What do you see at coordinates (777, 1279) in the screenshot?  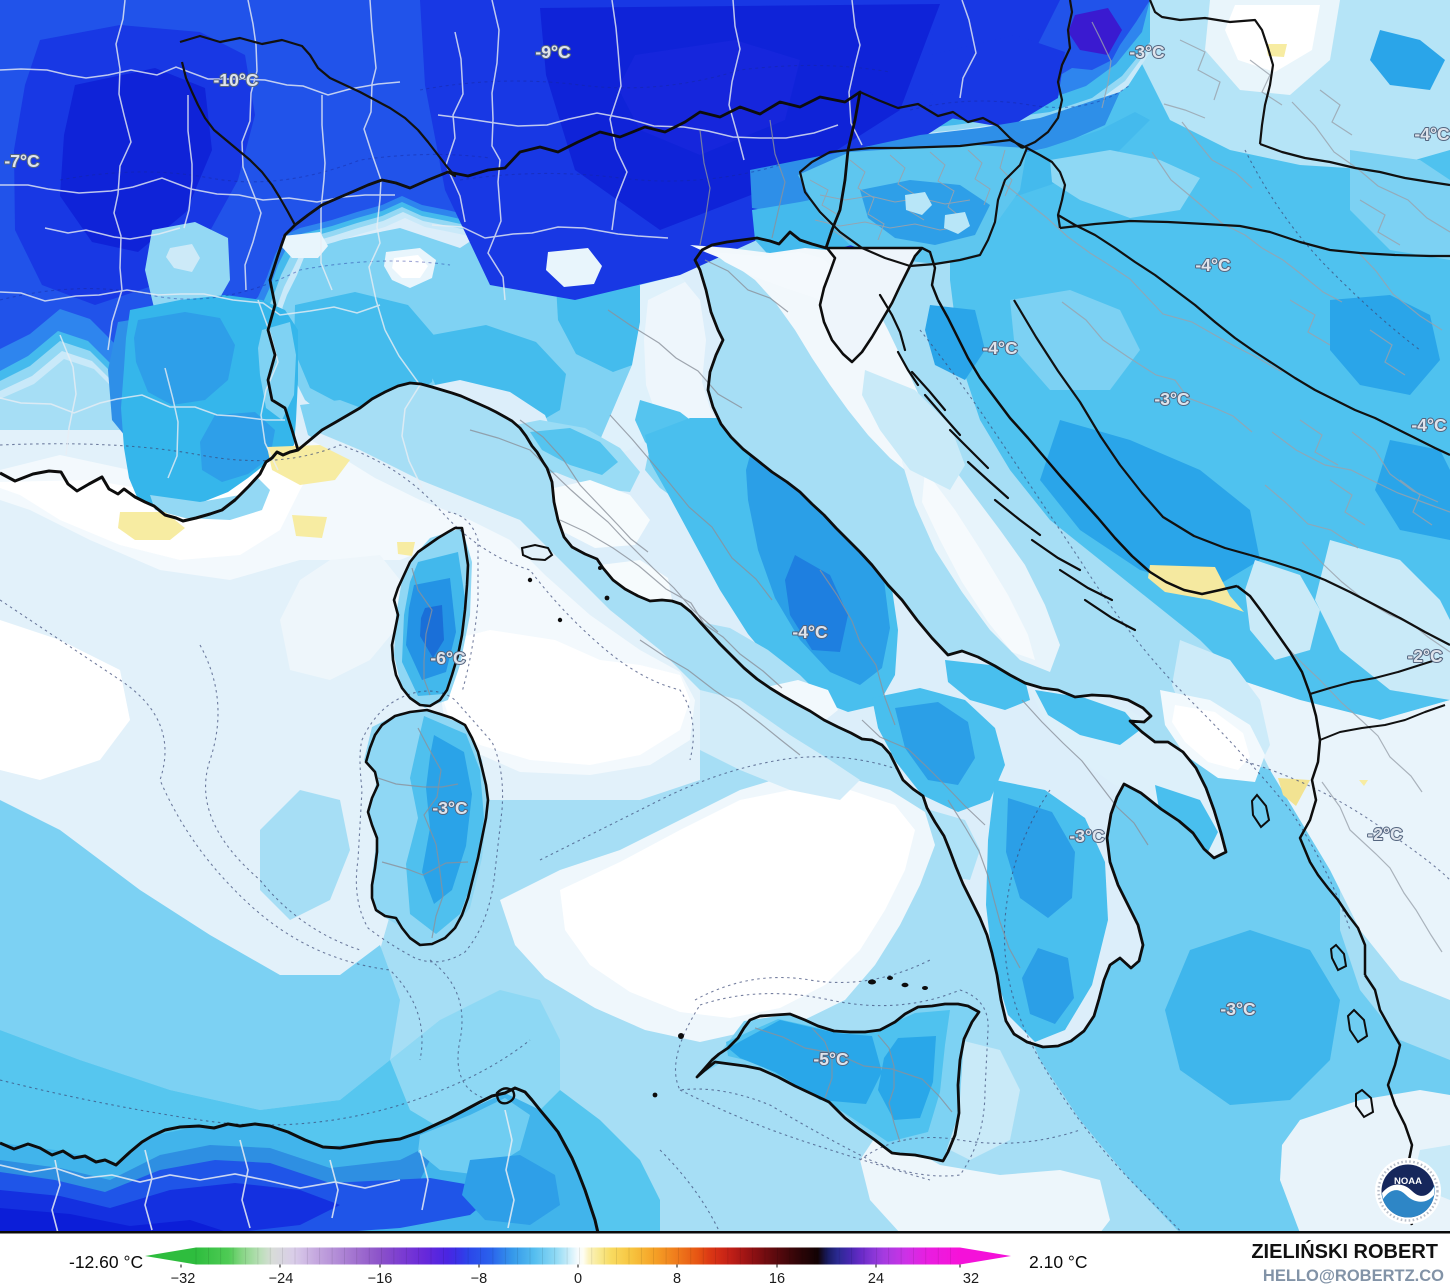 I see `svg-text: 16` at bounding box center [777, 1279].